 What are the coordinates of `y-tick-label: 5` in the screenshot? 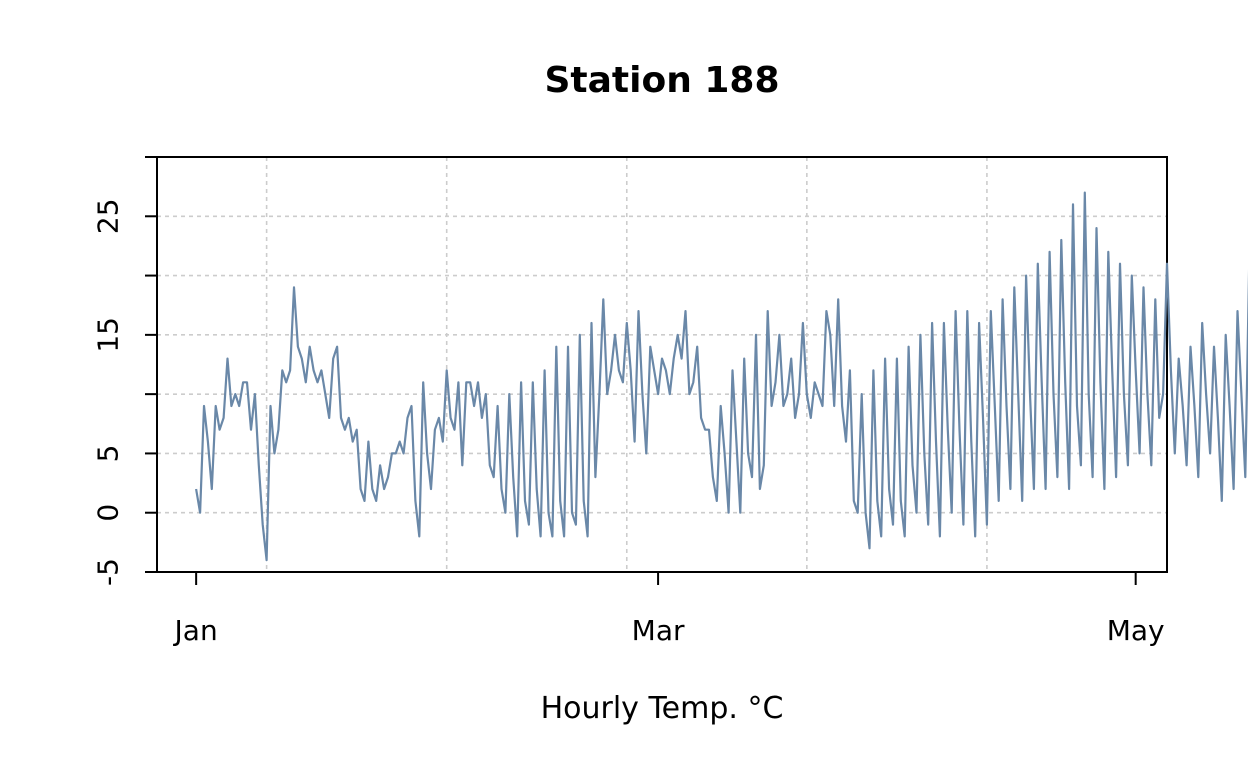 It's located at (108, 454).